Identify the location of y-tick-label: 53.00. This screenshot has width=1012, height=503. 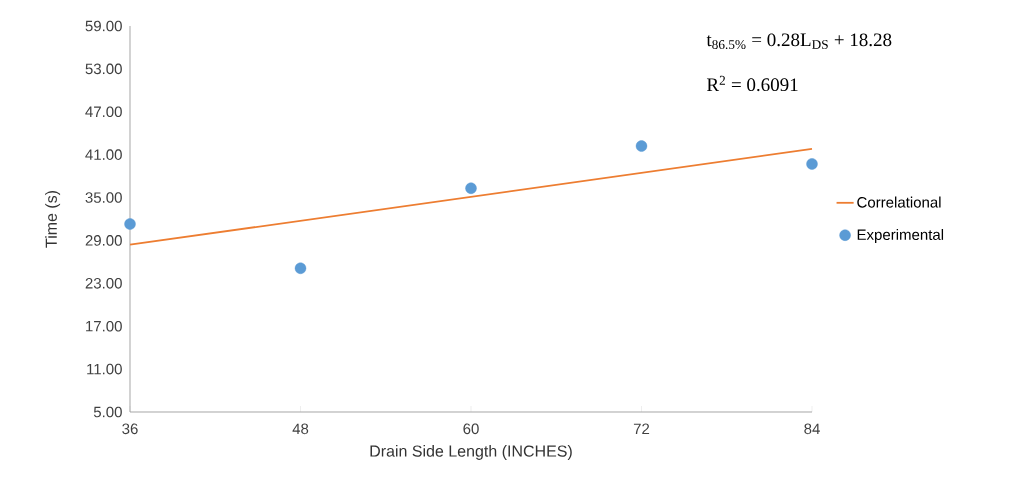
(103, 69).